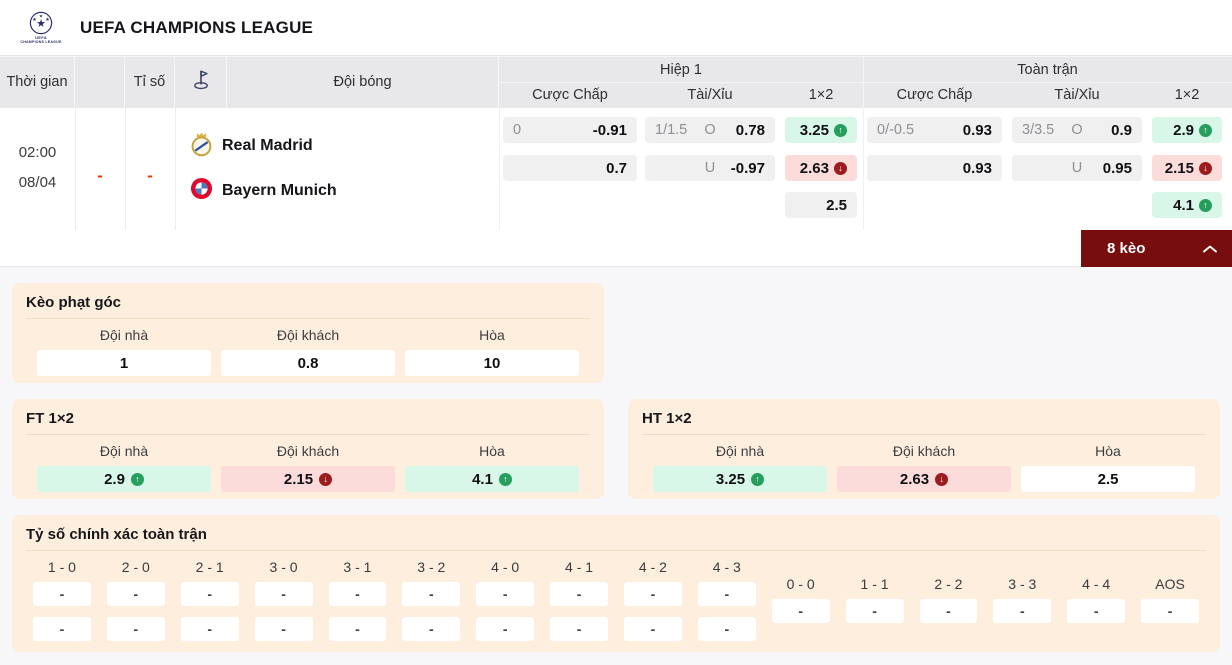 Image resolution: width=1232 pixels, height=665 pixels. What do you see at coordinates (652, 567) in the screenshot?
I see `score-label: 4 - 2` at bounding box center [652, 567].